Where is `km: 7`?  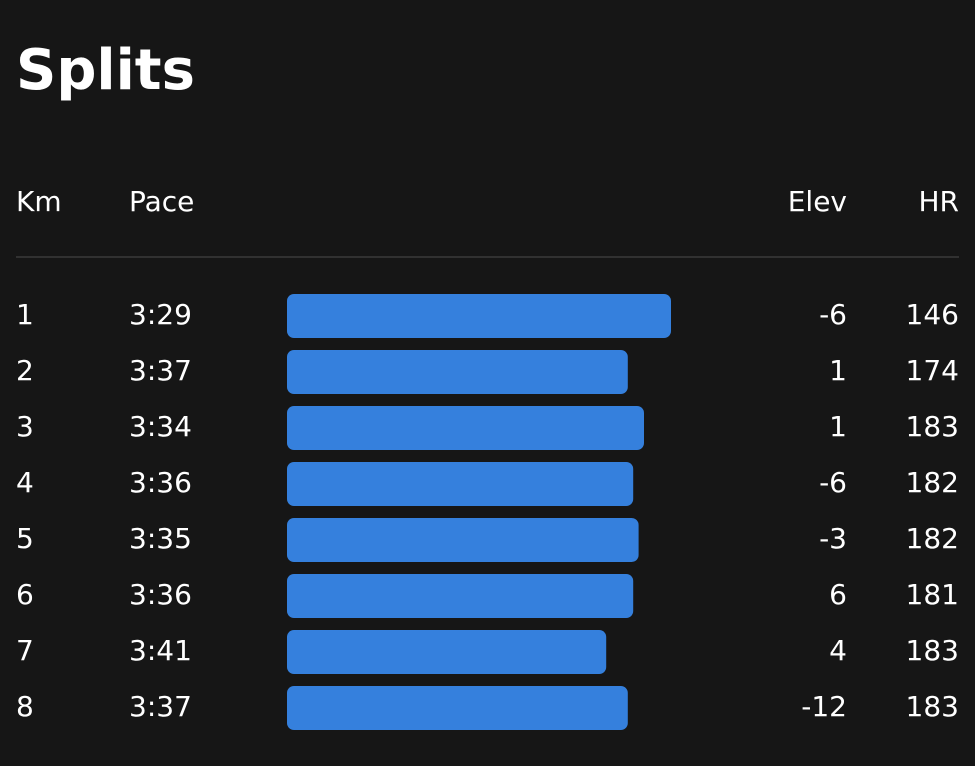 km: 7 is located at coordinates (25, 650).